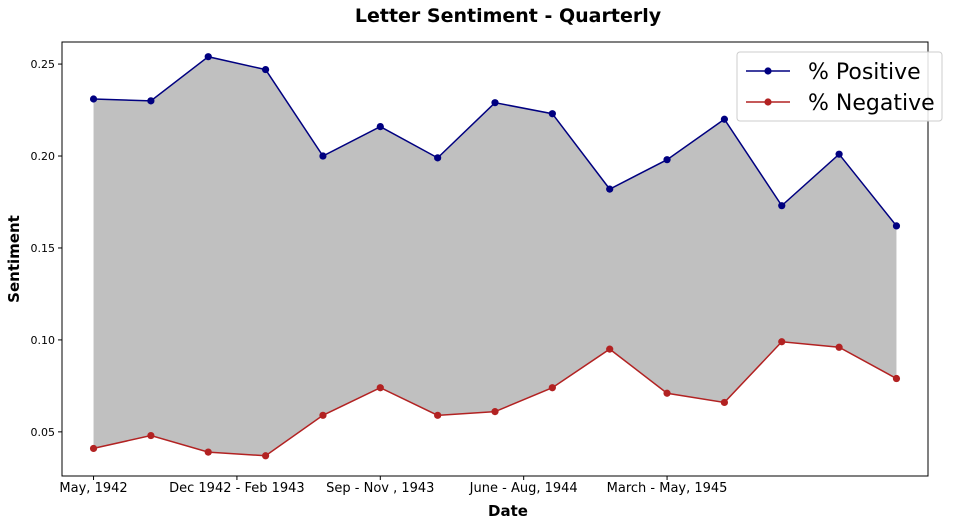 The height and width of the screenshot is (525, 961). Describe the element at coordinates (43, 64) in the screenshot. I see `y-tick-label: 0.25` at that location.